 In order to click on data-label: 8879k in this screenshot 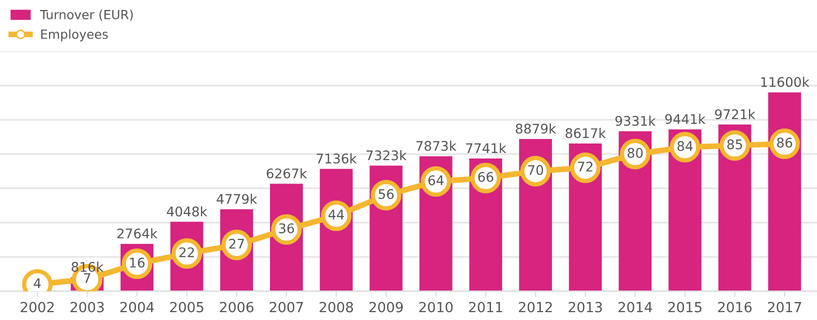, I will do `click(536, 128)`.